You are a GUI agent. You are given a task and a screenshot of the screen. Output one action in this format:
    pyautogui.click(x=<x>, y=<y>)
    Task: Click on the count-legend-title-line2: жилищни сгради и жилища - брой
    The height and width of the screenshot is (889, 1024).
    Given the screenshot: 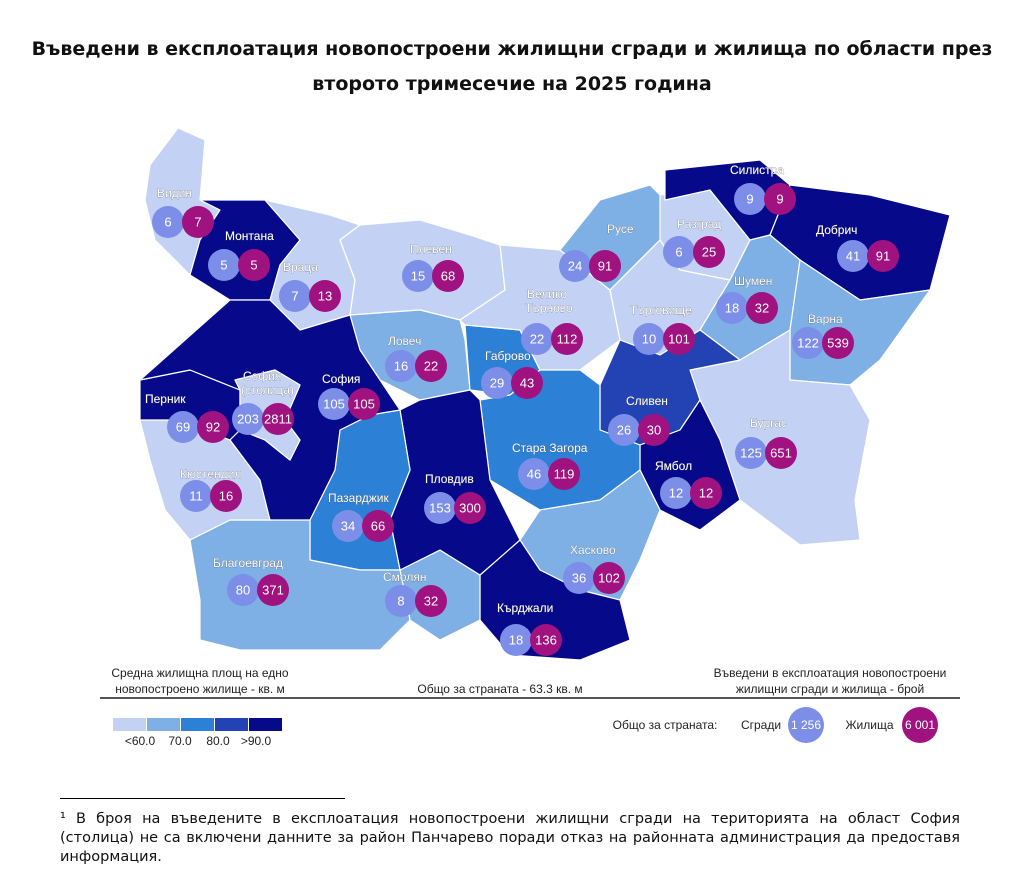 What is the action you would take?
    pyautogui.click(x=830, y=689)
    